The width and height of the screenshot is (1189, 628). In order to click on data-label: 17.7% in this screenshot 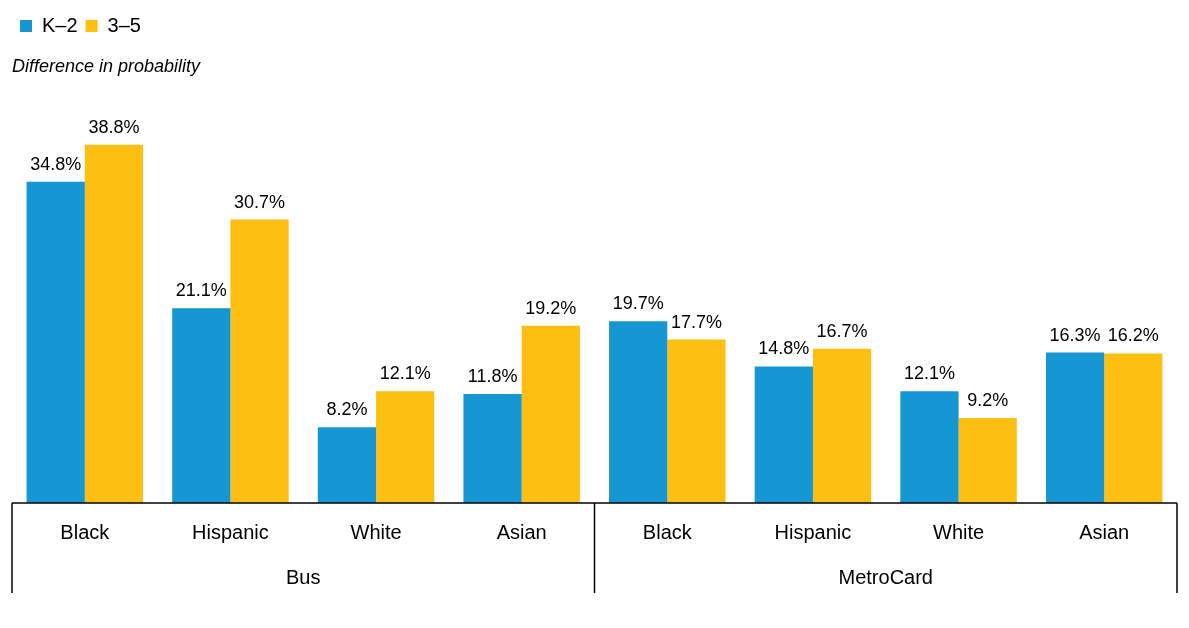, I will do `click(696, 321)`.